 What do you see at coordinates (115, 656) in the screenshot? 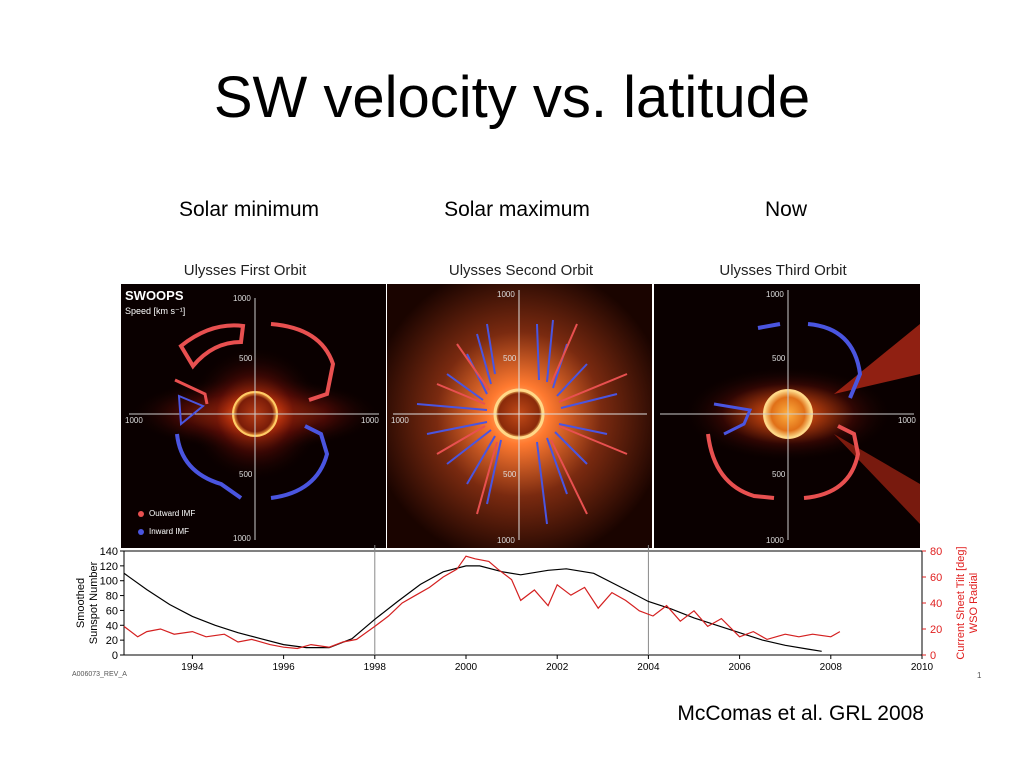
I see `left-tick-label-0: 0` at bounding box center [115, 656].